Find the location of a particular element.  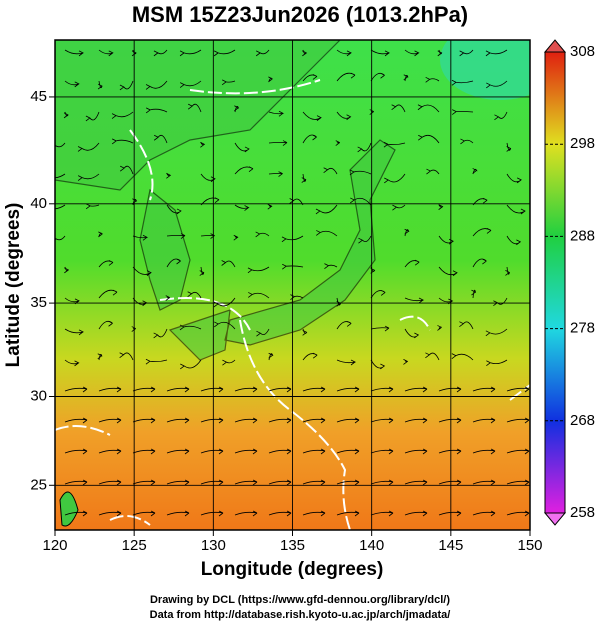

x-tick-label: 120 is located at coordinates (54, 545).